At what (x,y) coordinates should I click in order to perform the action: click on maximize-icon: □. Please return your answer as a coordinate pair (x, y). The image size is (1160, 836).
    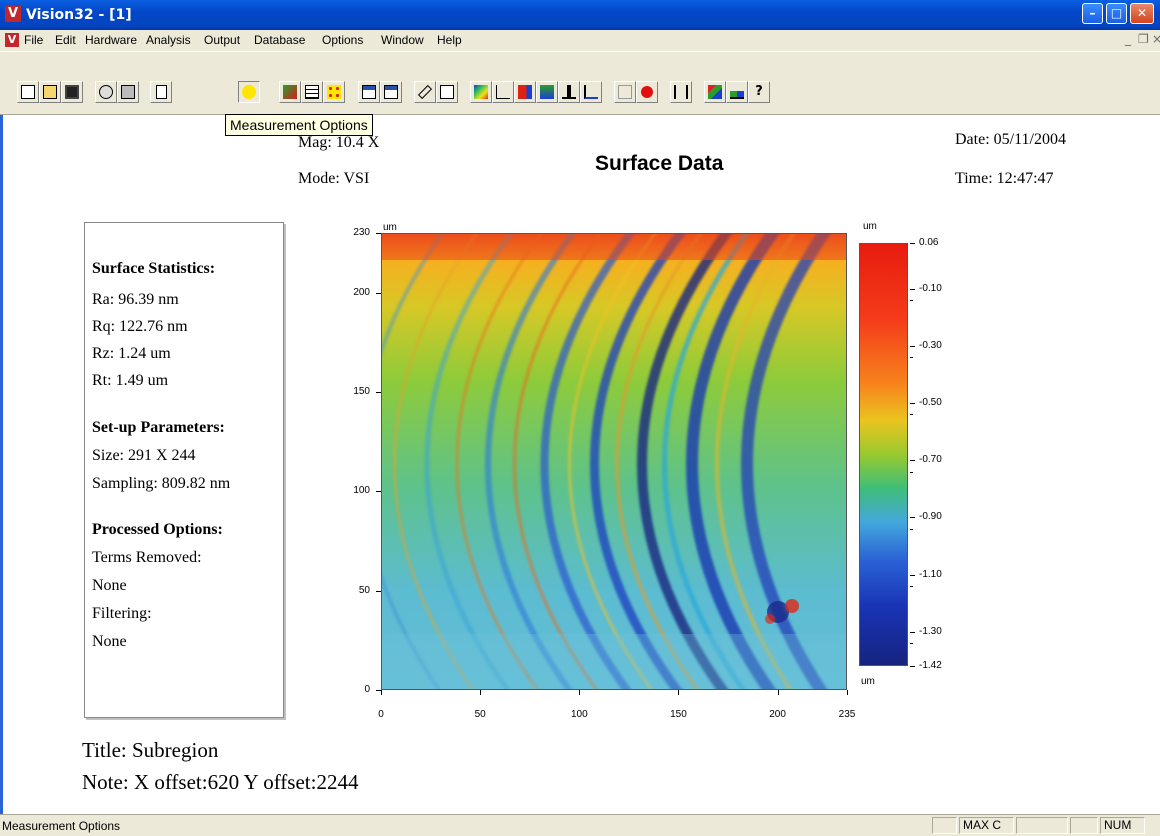
    Looking at the image, I should click on (1116, 13).